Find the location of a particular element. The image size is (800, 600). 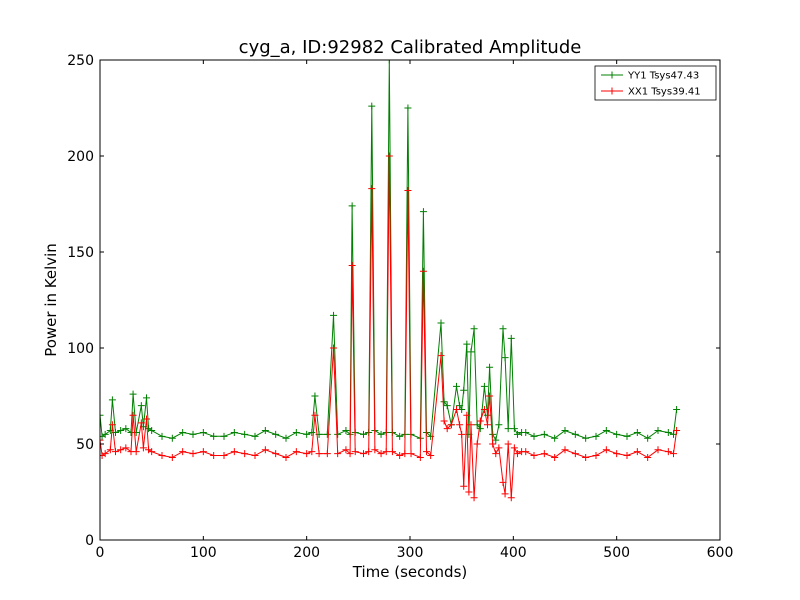

legend-marker is located at coordinates (612, 75).